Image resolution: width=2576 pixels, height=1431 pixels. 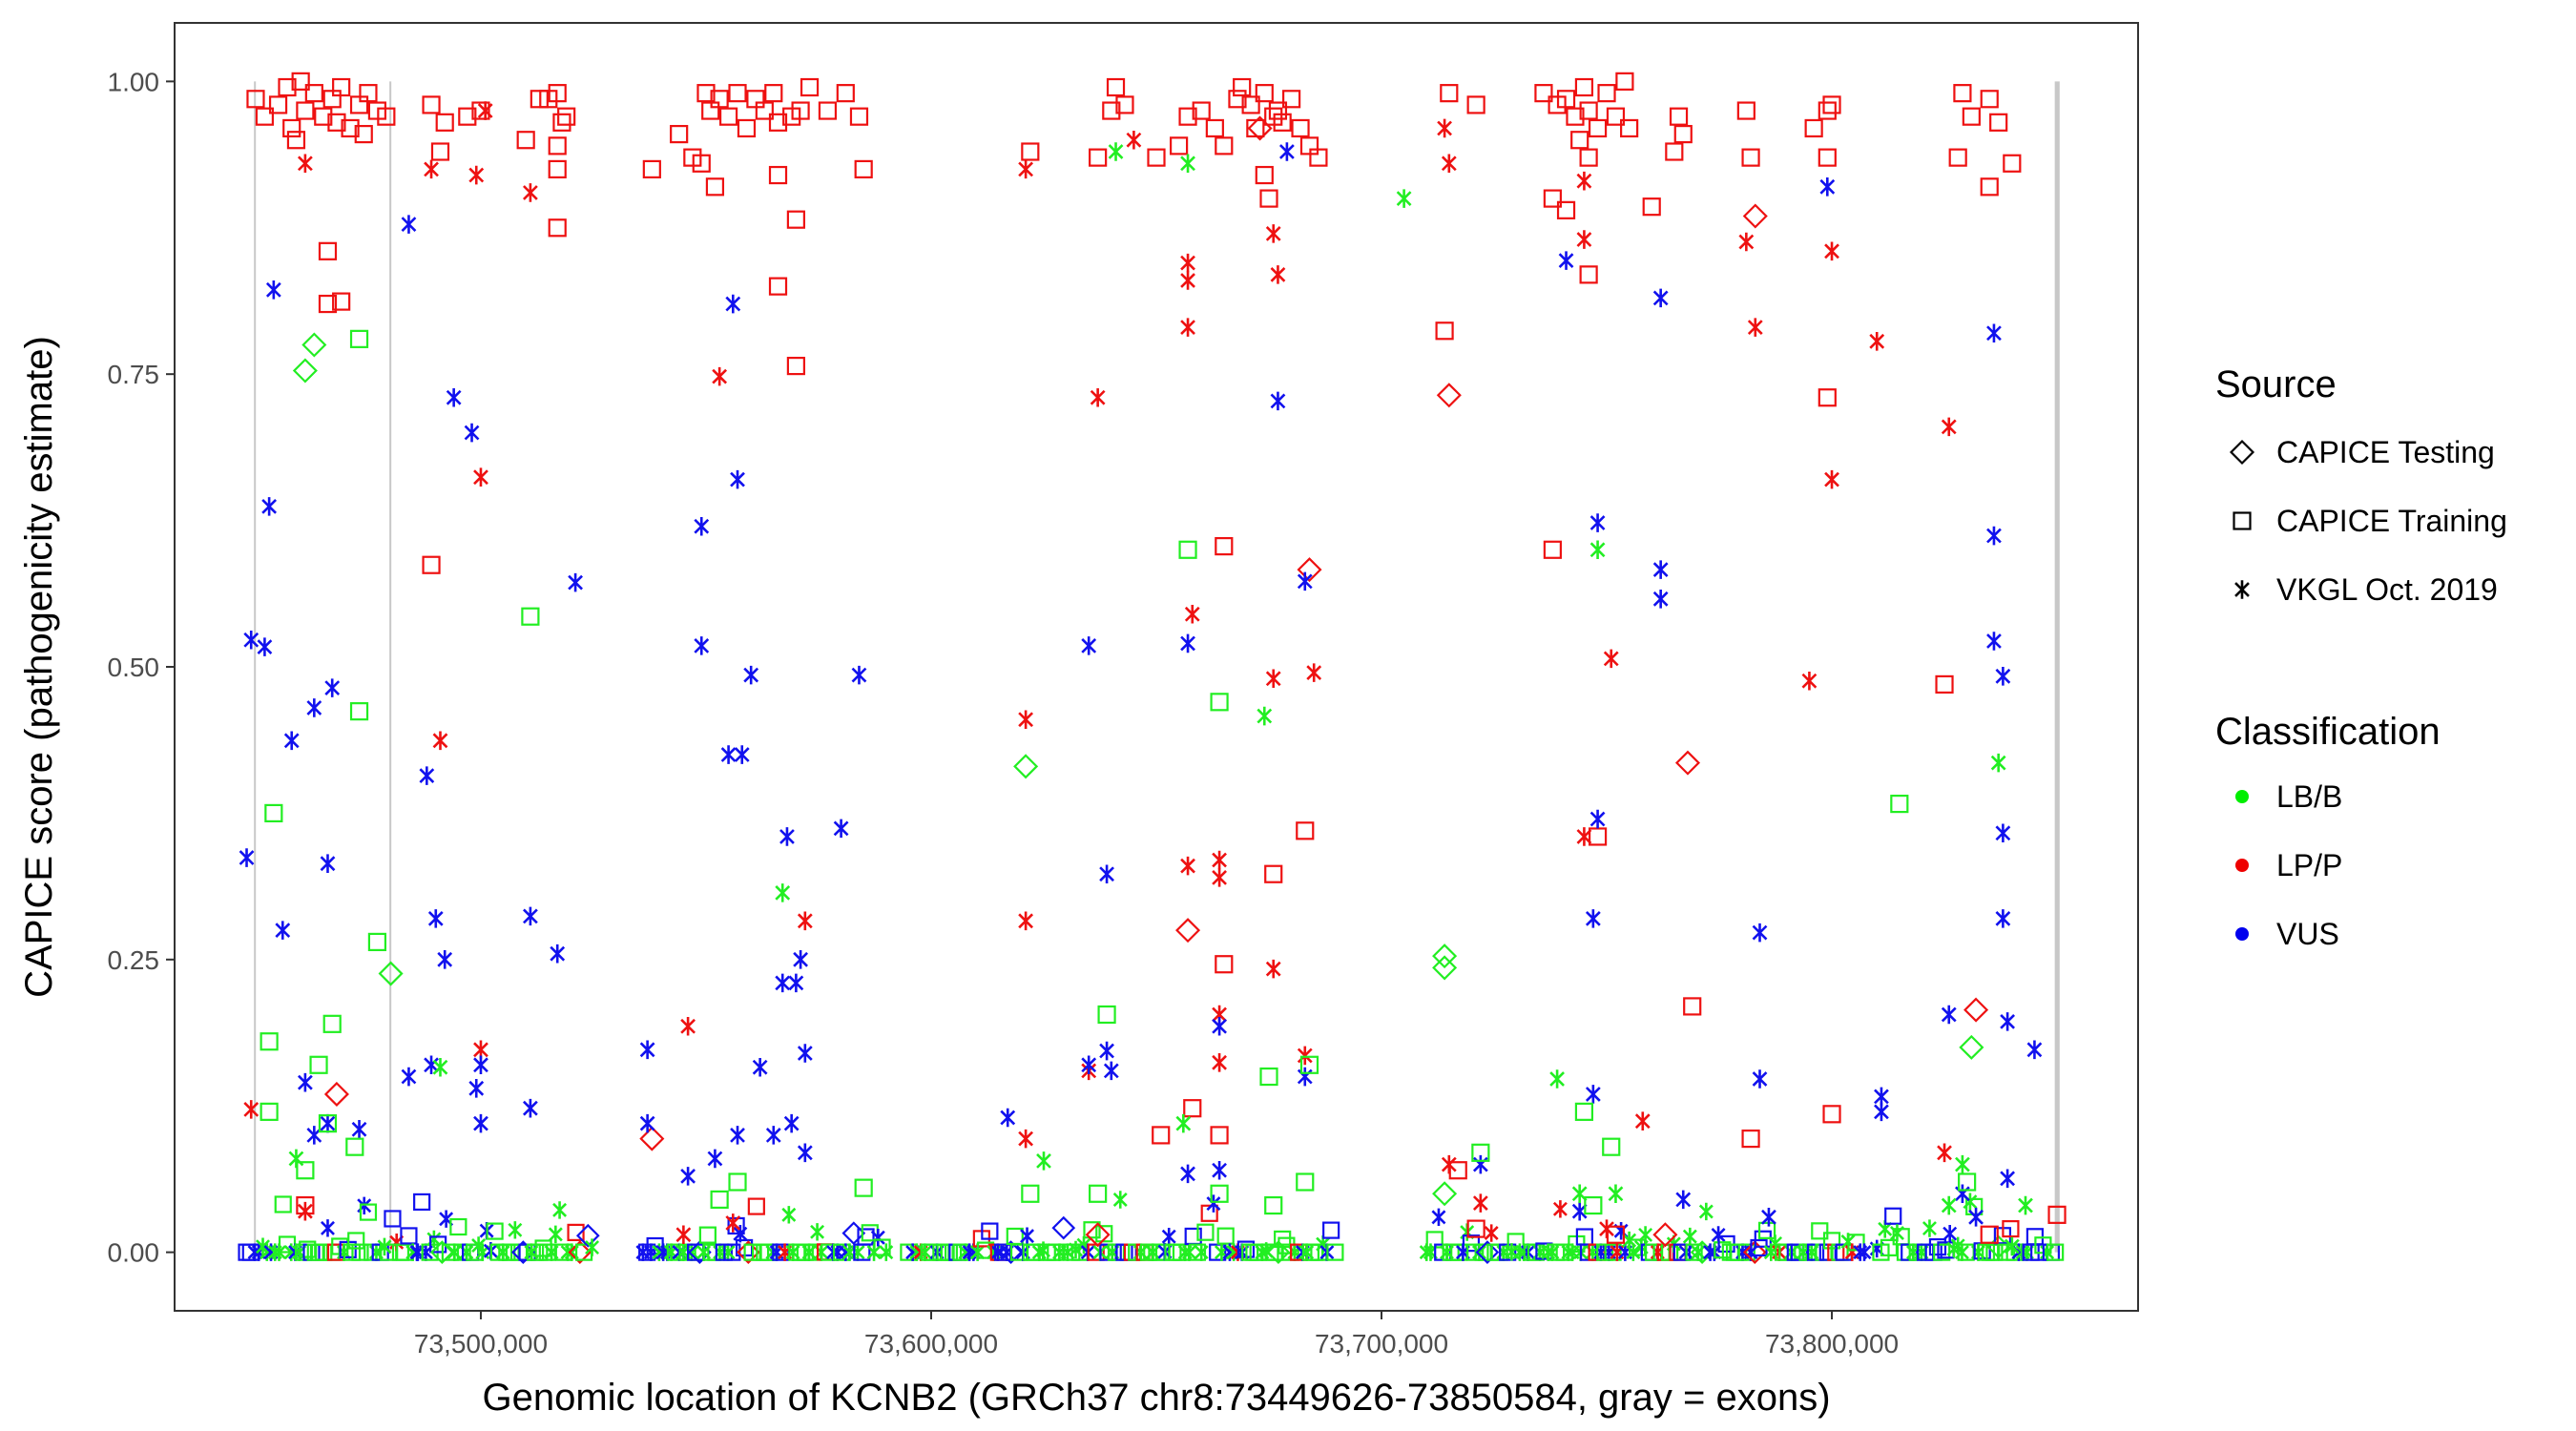 I want to click on y-tick-label: 0.75, so click(x=134, y=375).